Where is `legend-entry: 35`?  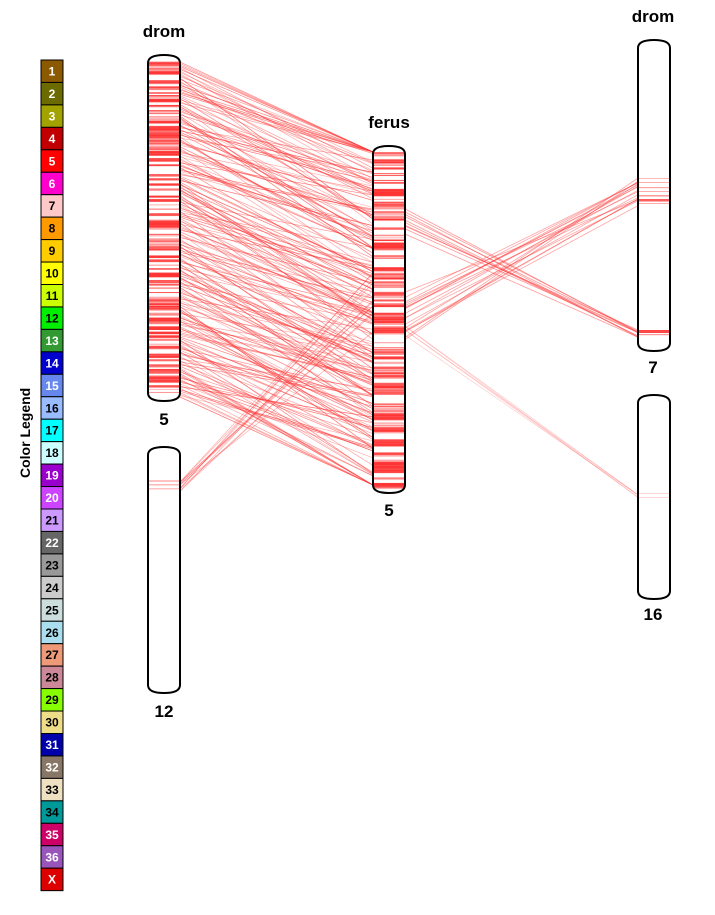 legend-entry: 35 is located at coordinates (52, 834).